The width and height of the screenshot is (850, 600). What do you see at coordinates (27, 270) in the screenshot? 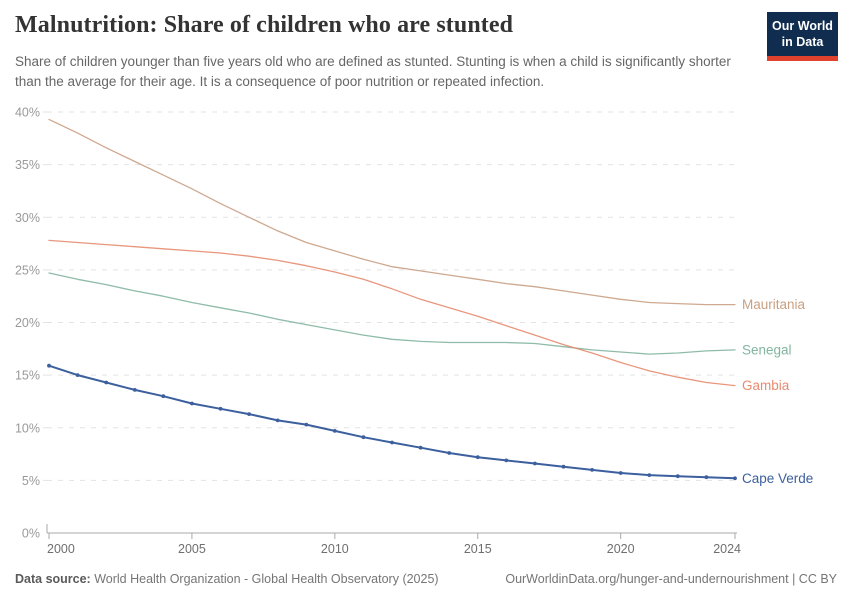
I see `y-tick-label: 25%` at bounding box center [27, 270].